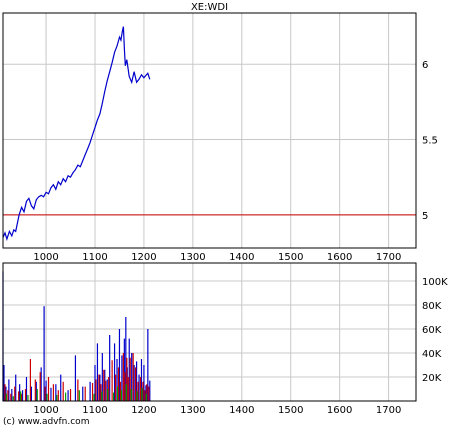 This screenshot has width=460, height=430. I want to click on y-tick-label: 6, so click(425, 65).